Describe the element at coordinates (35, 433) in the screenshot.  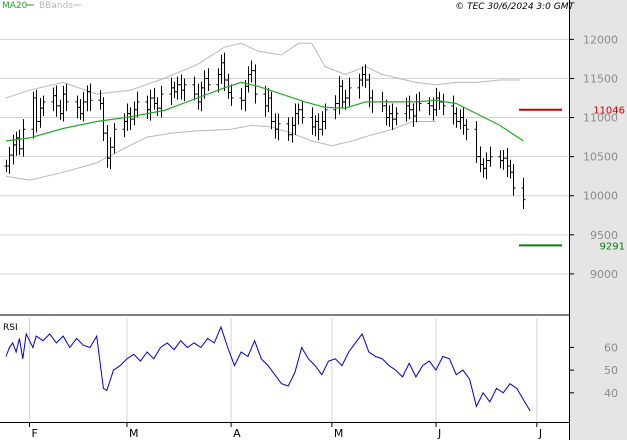
I see `x-tick-label: F` at that location.